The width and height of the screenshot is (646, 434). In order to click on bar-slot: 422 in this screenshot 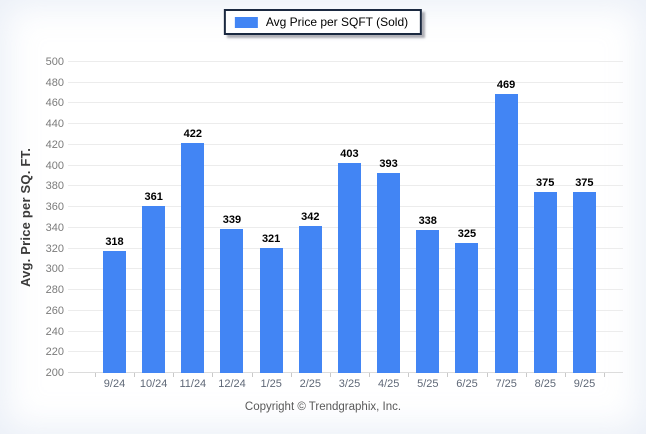, I will do `click(193, 217)`.